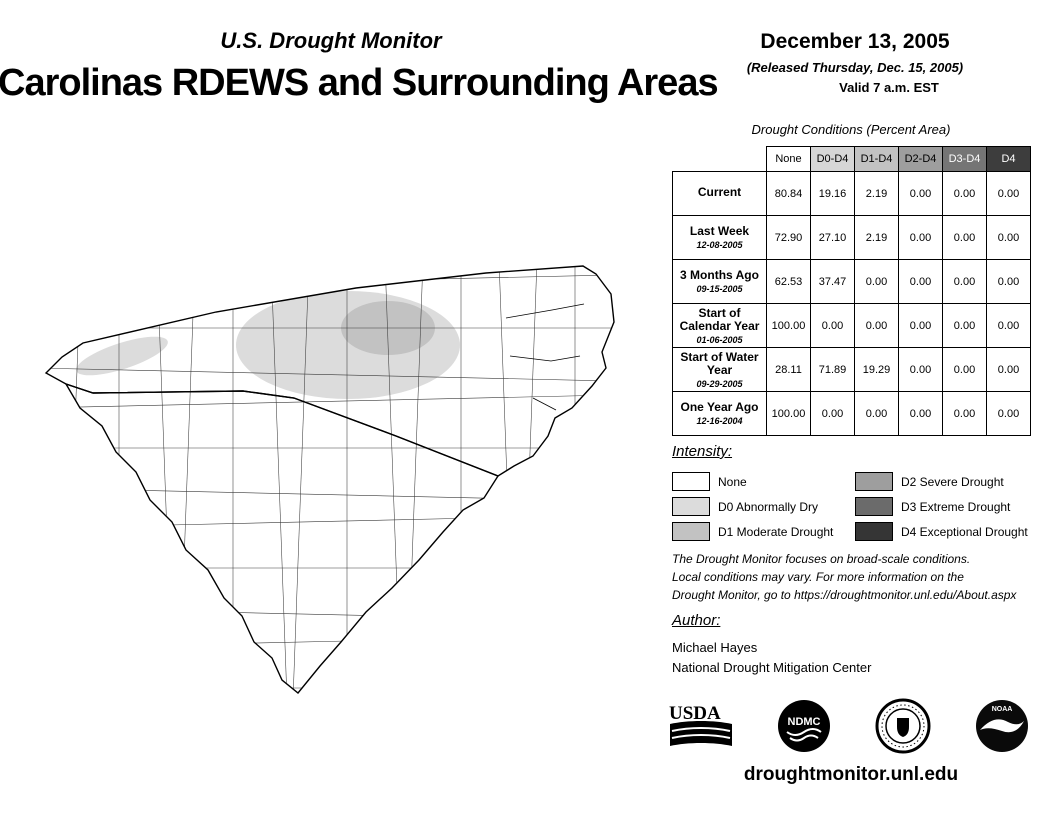 This screenshot has width=1056, height=816. What do you see at coordinates (851, 129) in the screenshot?
I see `table-title: Drought Conditions (Percent Area)` at bounding box center [851, 129].